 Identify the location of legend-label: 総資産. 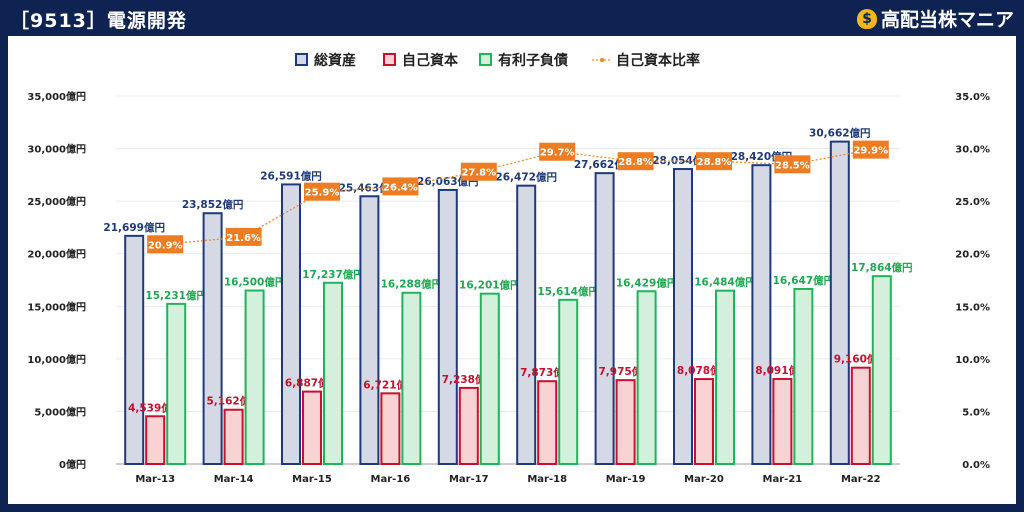
(335, 60).